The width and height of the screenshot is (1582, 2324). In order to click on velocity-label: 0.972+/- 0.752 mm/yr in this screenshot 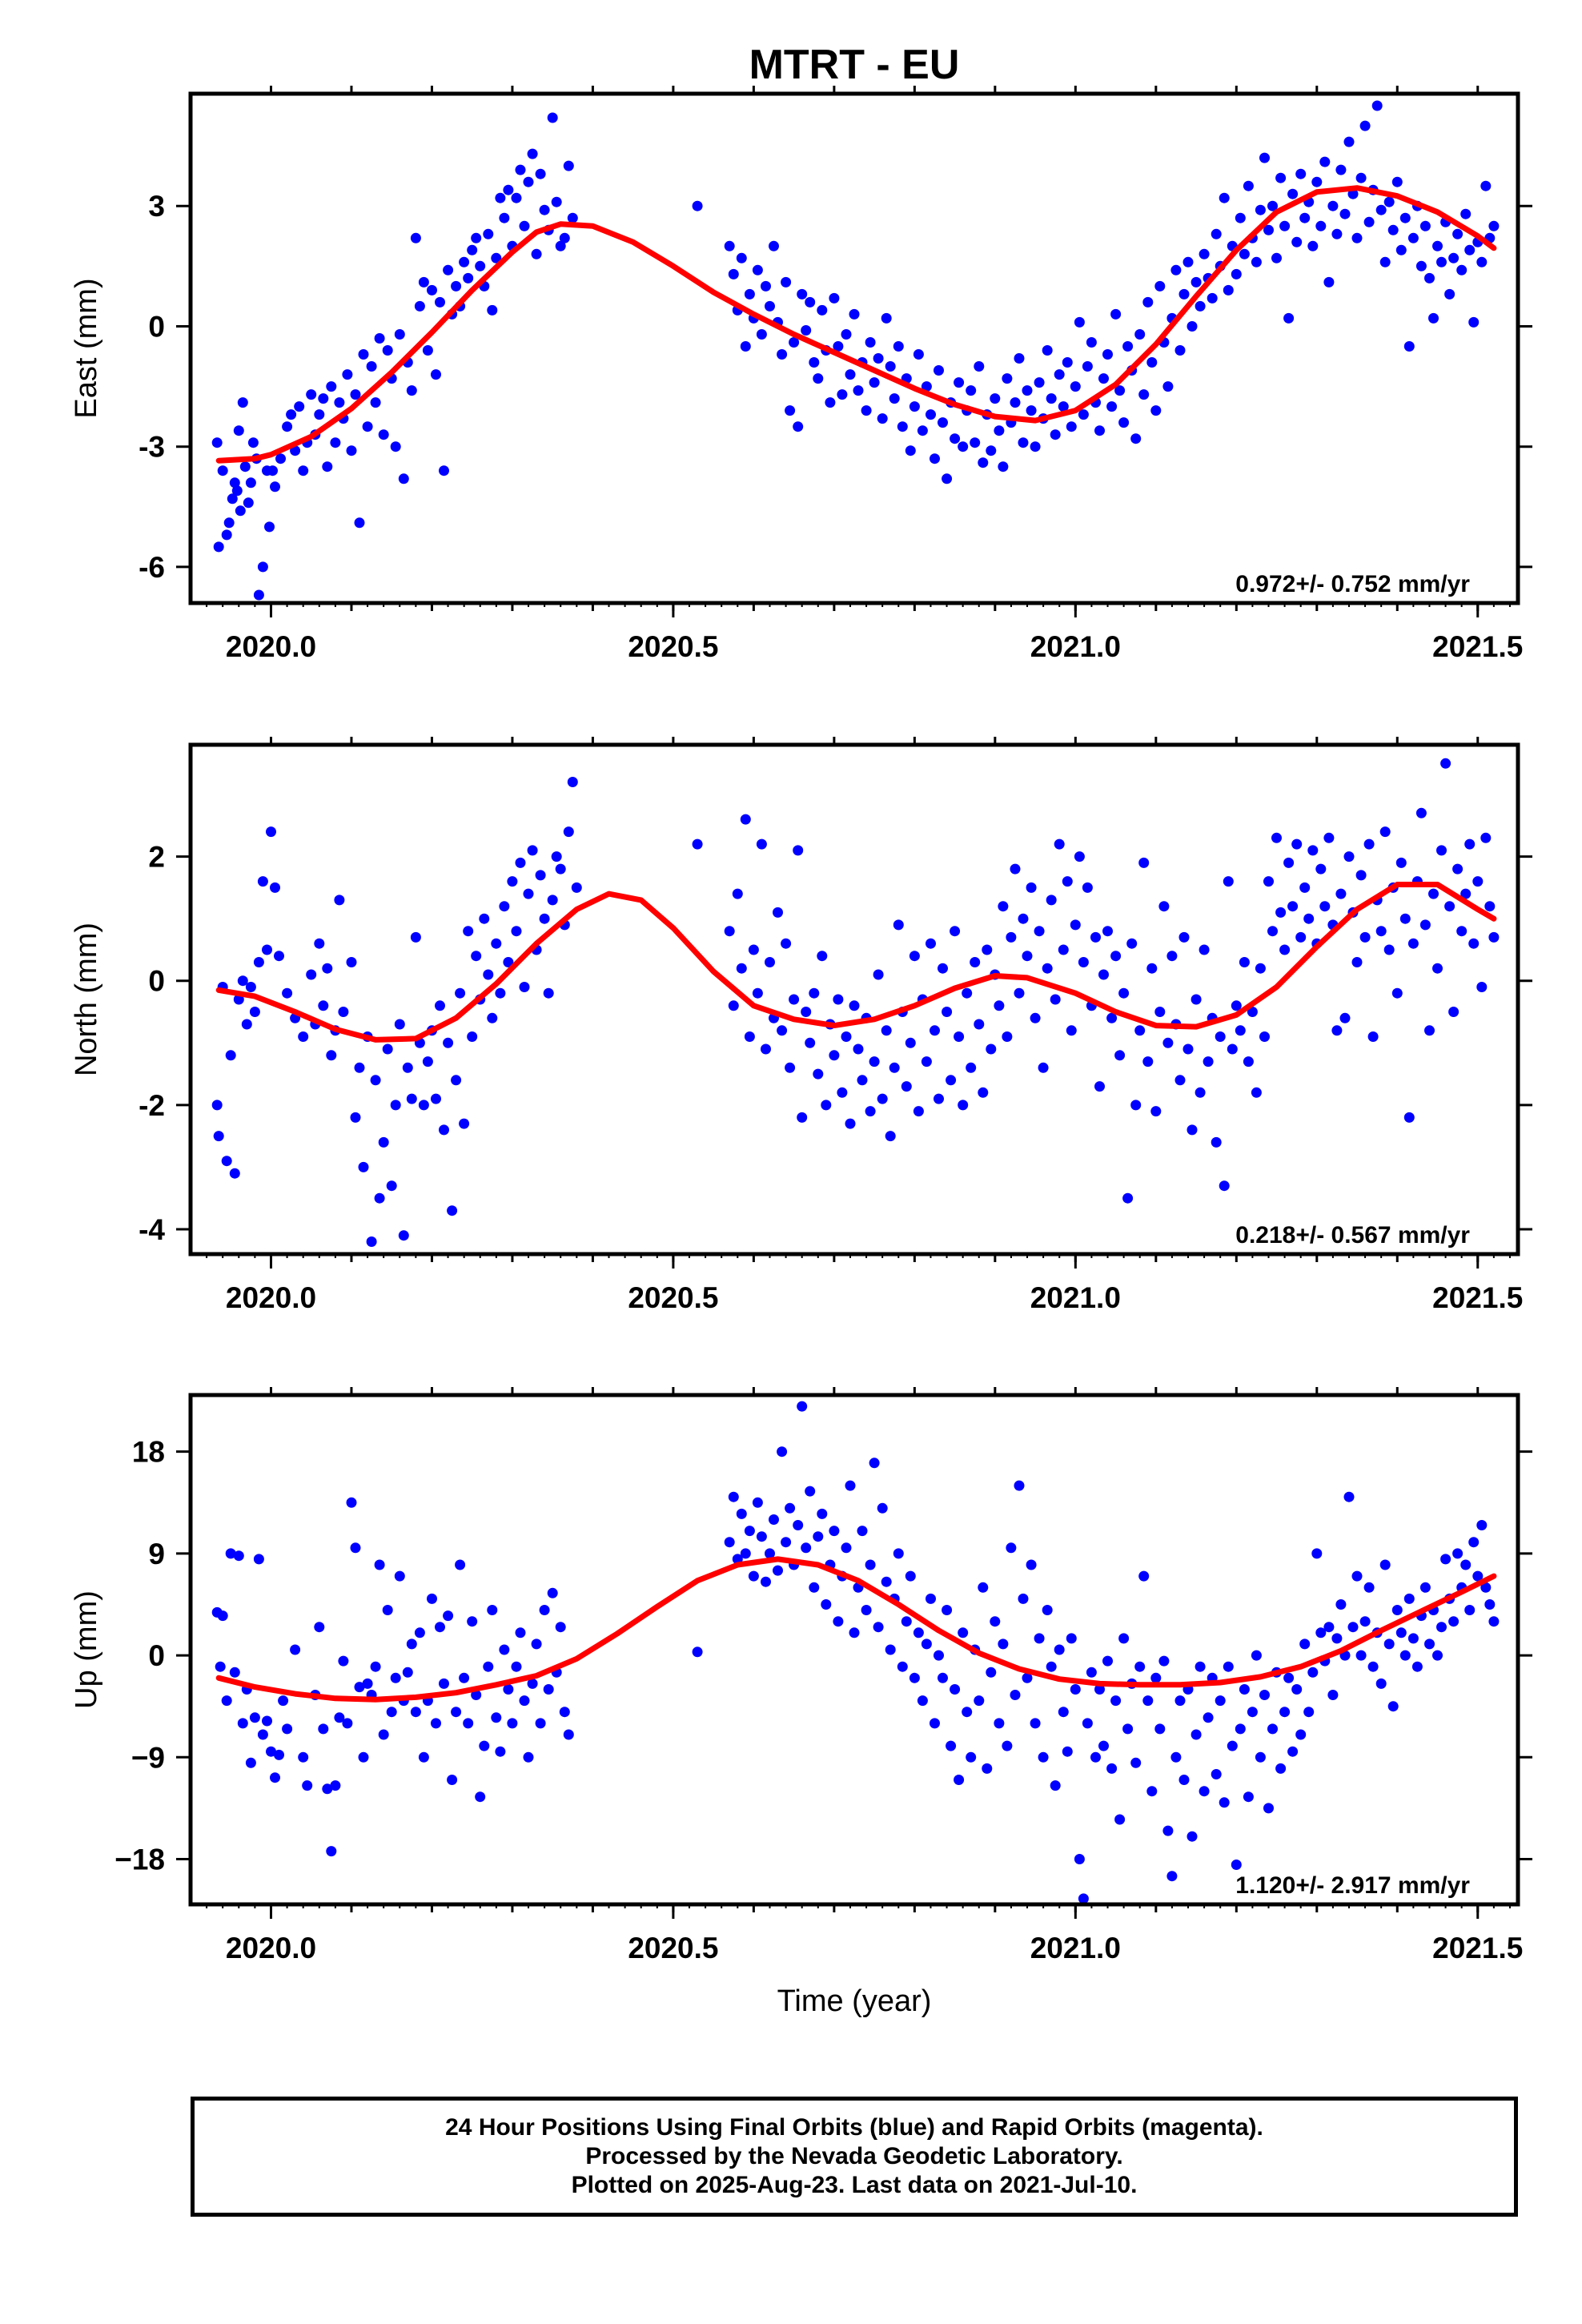, I will do `click(1353, 584)`.